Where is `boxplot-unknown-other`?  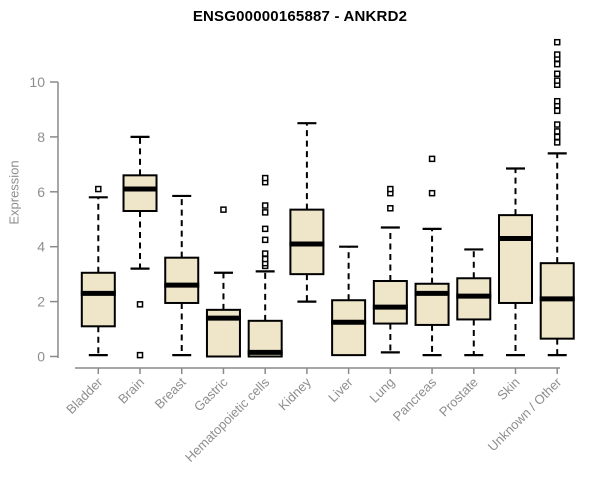
boxplot-unknown-other is located at coordinates (557, 197).